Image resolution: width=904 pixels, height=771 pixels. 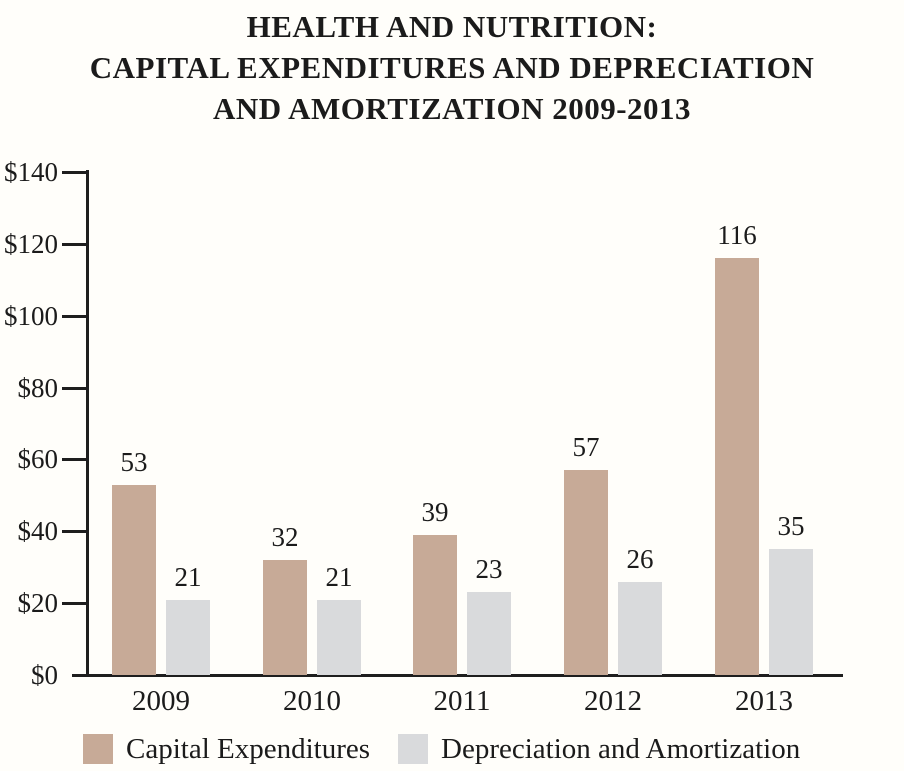 What do you see at coordinates (31, 172) in the screenshot?
I see `y-axis-label: $140` at bounding box center [31, 172].